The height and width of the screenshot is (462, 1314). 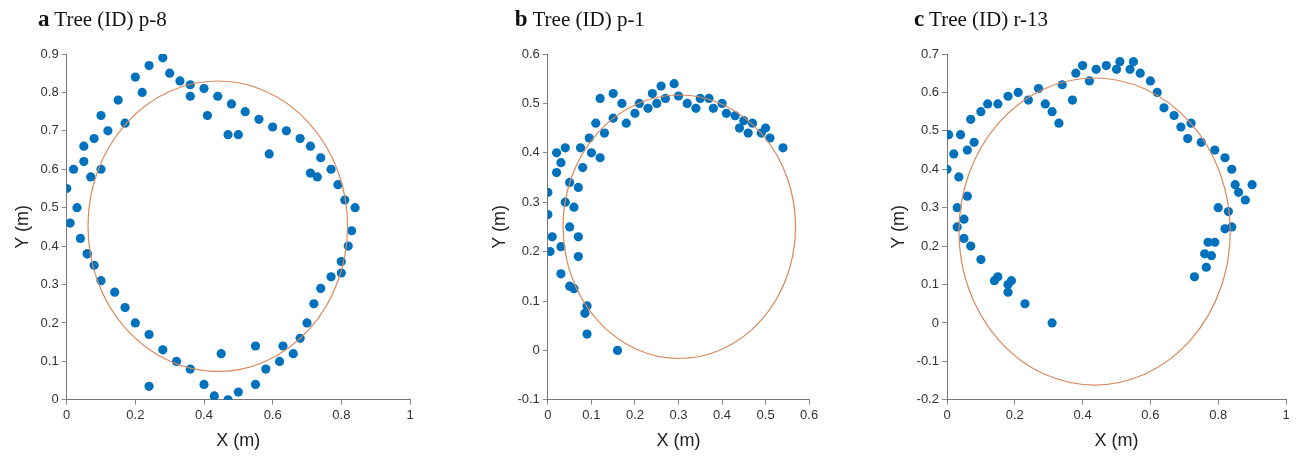 I want to click on y-tick-label: 0.8, so click(x=49, y=91).